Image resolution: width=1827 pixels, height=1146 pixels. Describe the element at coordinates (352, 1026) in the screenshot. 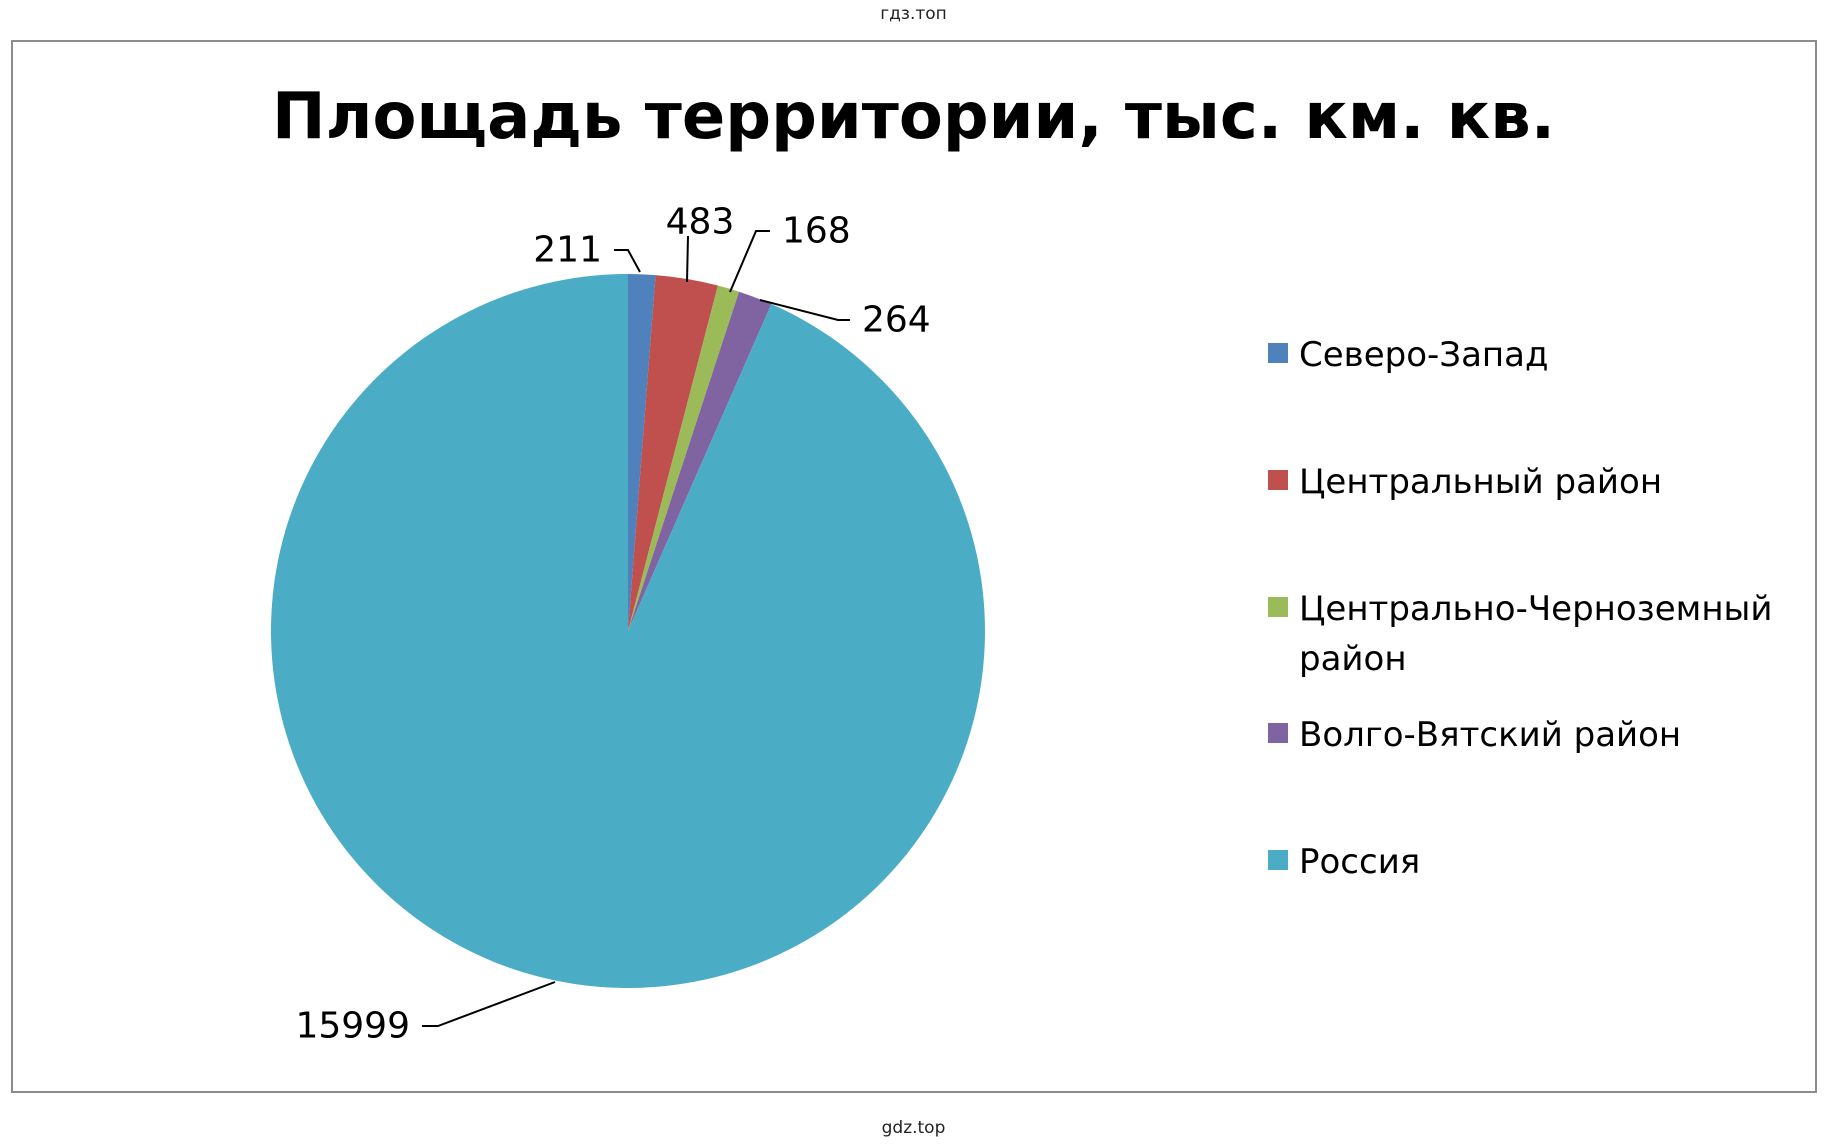

I see `data-label-5: 15999` at that location.